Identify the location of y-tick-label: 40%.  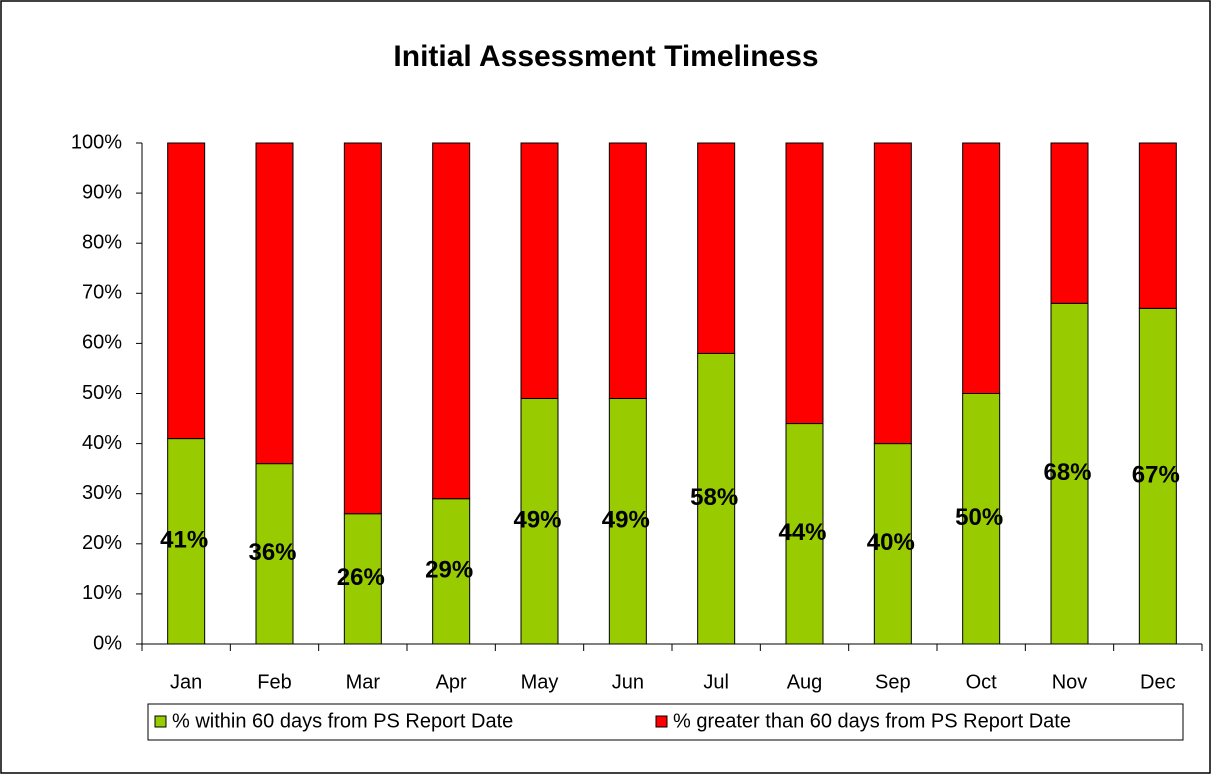
(102, 443).